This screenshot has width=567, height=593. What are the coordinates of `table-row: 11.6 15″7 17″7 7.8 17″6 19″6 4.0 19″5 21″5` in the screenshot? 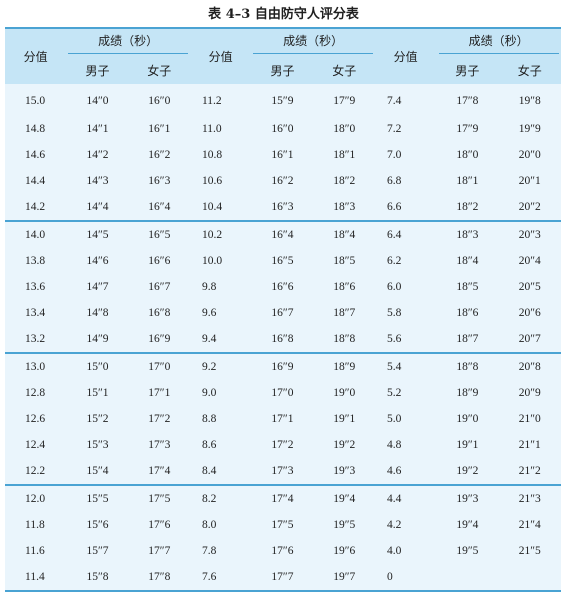 It's located at (283, 551).